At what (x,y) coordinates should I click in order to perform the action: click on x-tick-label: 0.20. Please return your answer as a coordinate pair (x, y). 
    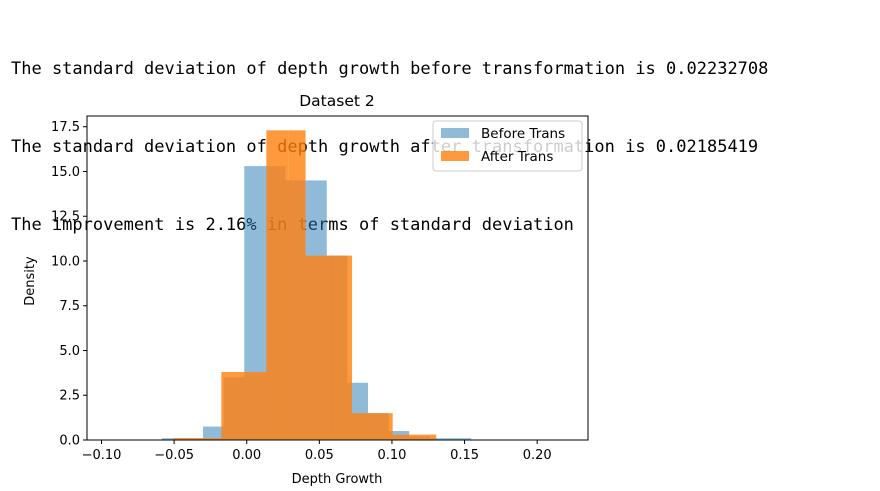
    Looking at the image, I should click on (537, 455).